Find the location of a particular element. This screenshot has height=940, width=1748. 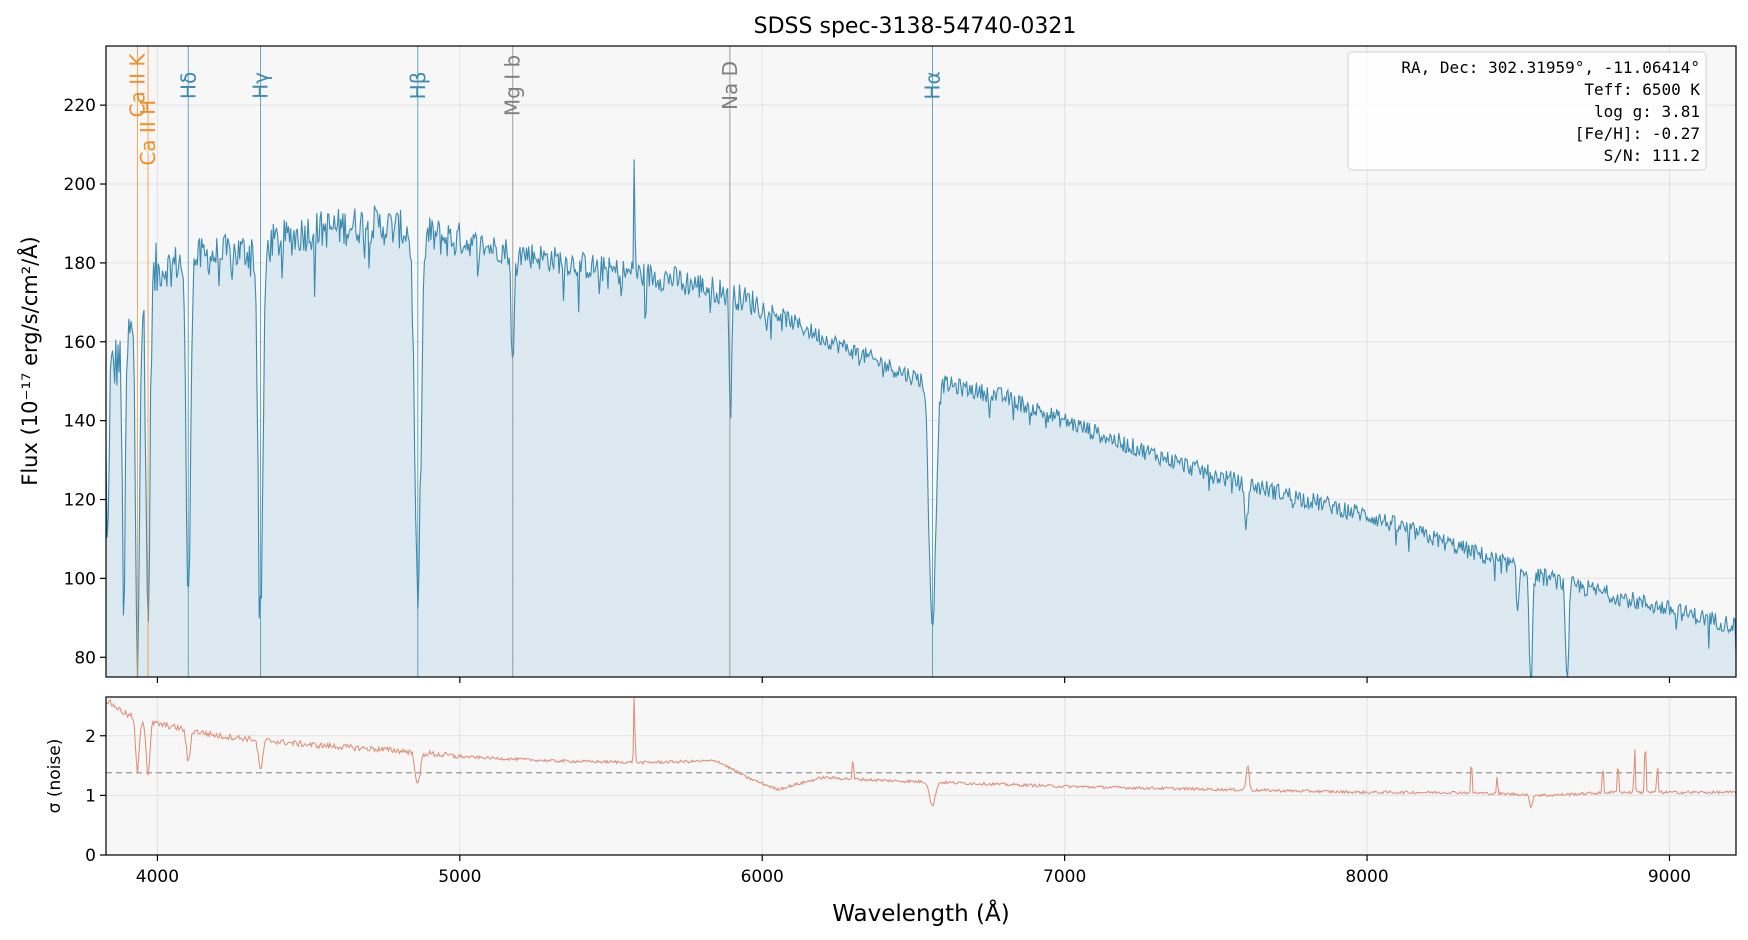

chart-title: SDSS spec-3138-54740-0321 is located at coordinates (915, 26).